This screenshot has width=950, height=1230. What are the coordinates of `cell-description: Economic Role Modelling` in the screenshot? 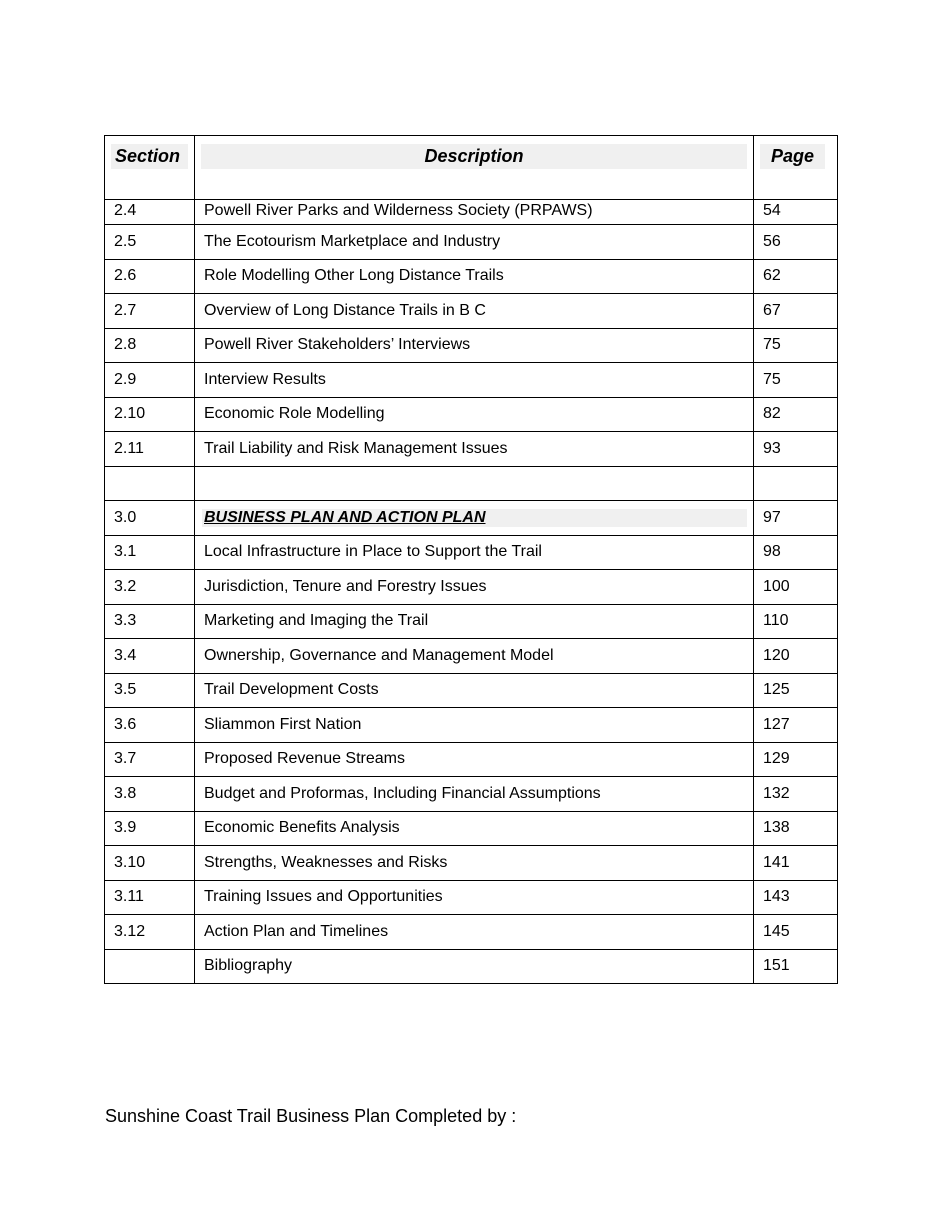 It's located at (474, 414).